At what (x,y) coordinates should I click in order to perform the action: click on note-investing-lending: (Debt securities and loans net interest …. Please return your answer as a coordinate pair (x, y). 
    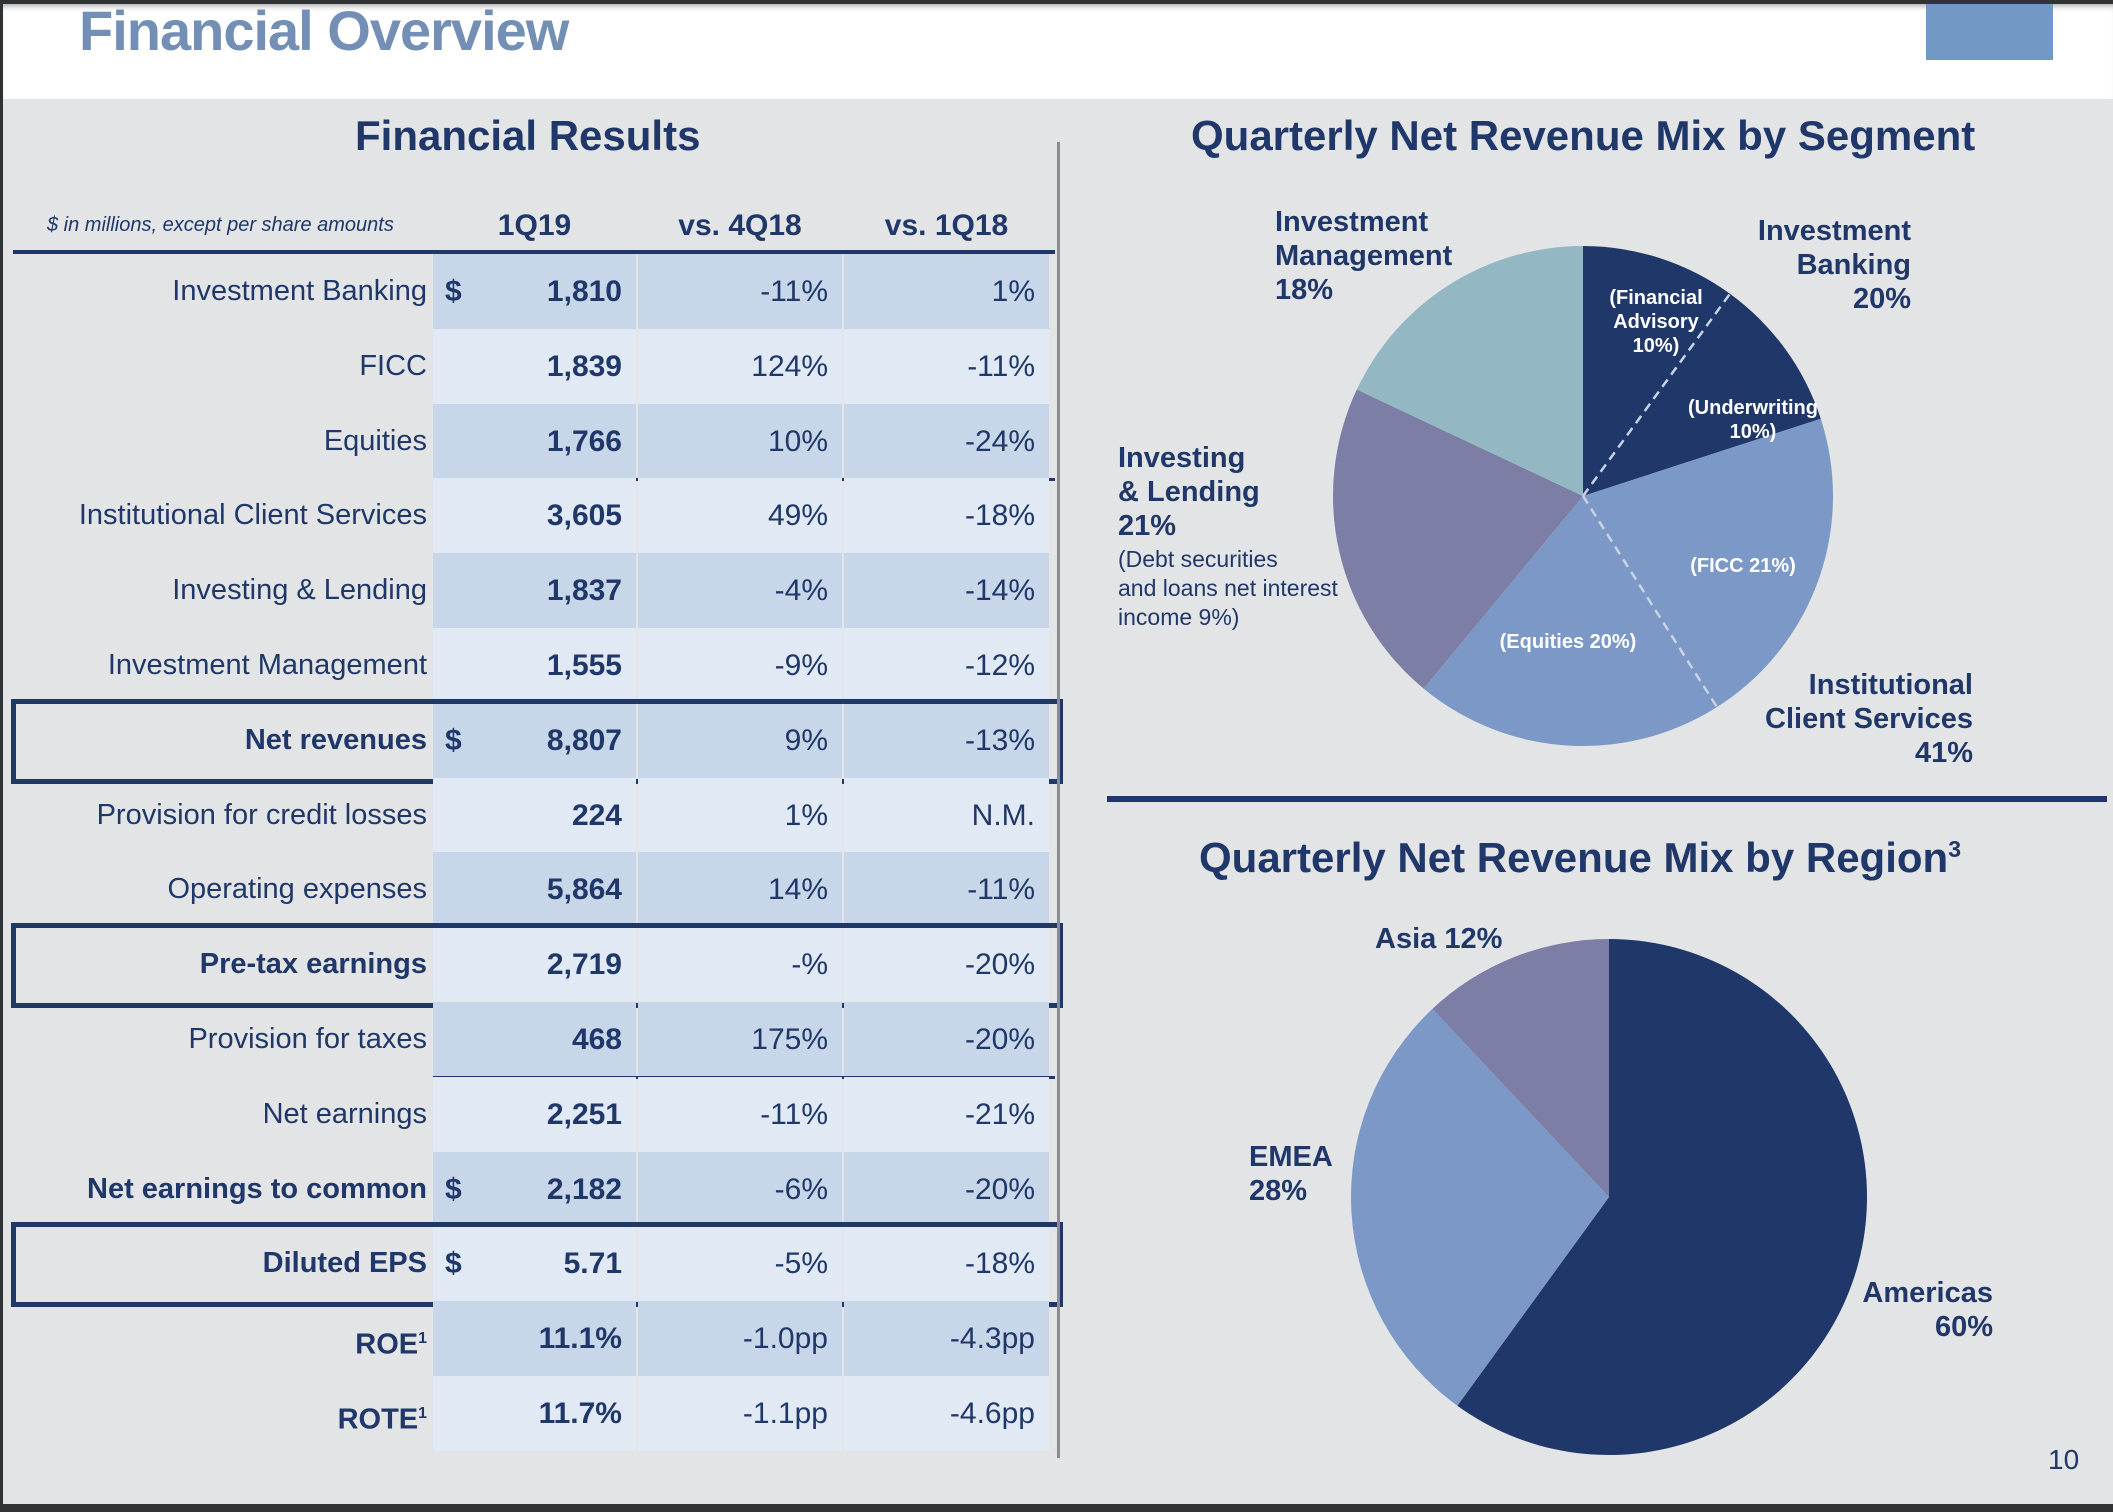
    Looking at the image, I should click on (1228, 588).